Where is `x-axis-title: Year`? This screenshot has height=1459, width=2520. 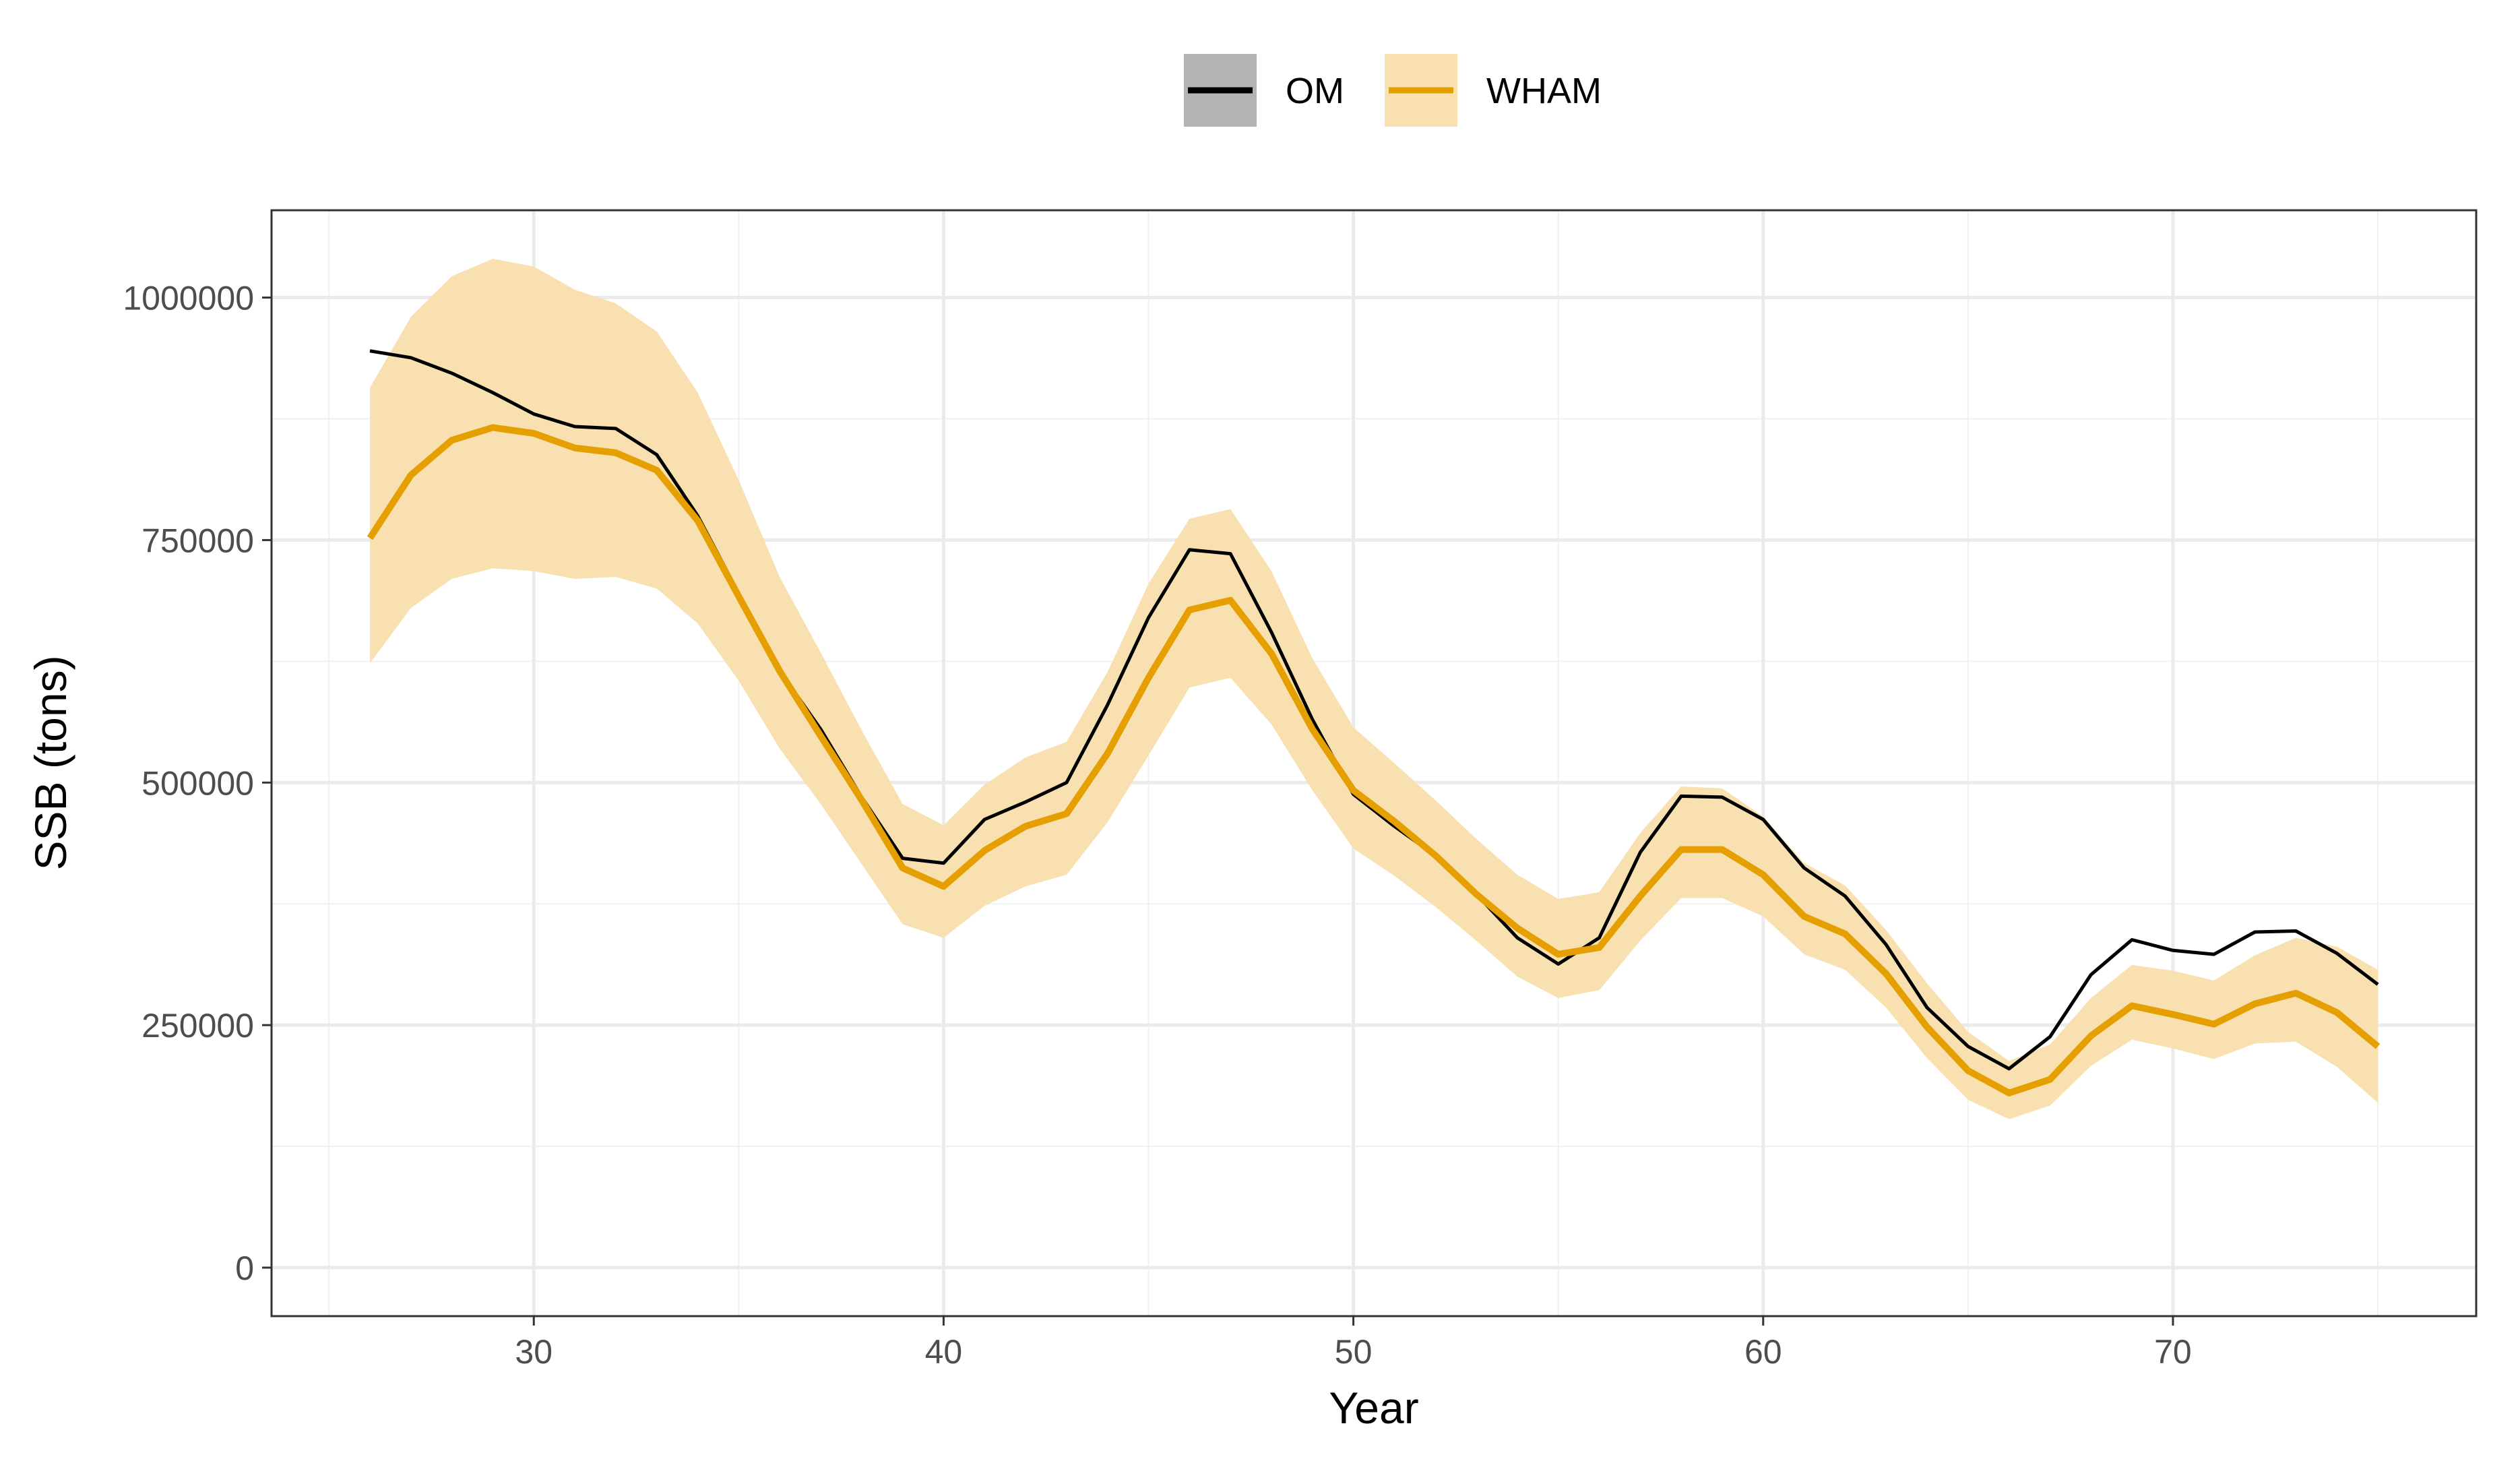
x-axis-title: Year is located at coordinates (1373, 1408).